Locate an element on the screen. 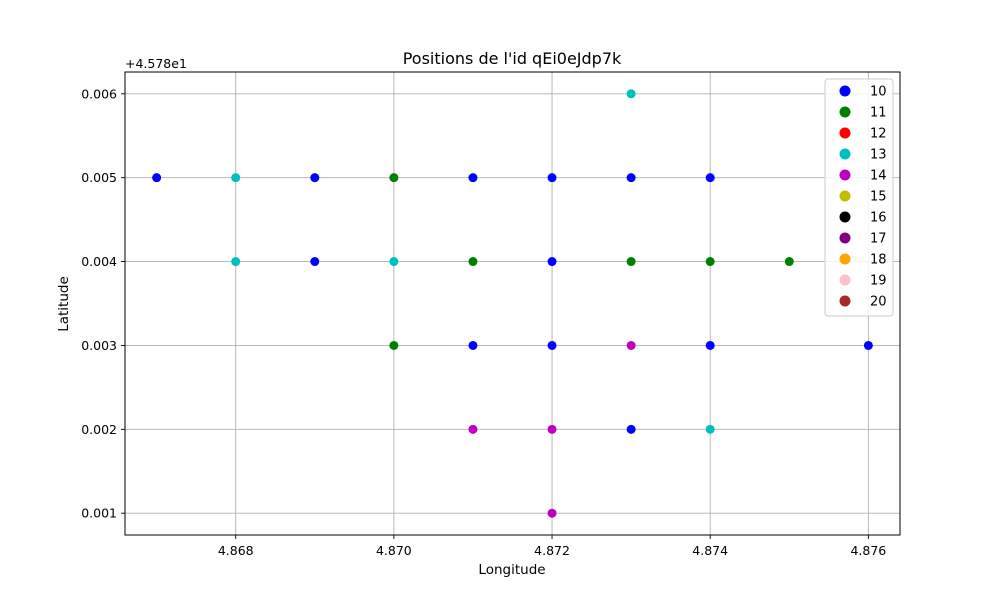  legend-entry-label: 16 is located at coordinates (878, 218).